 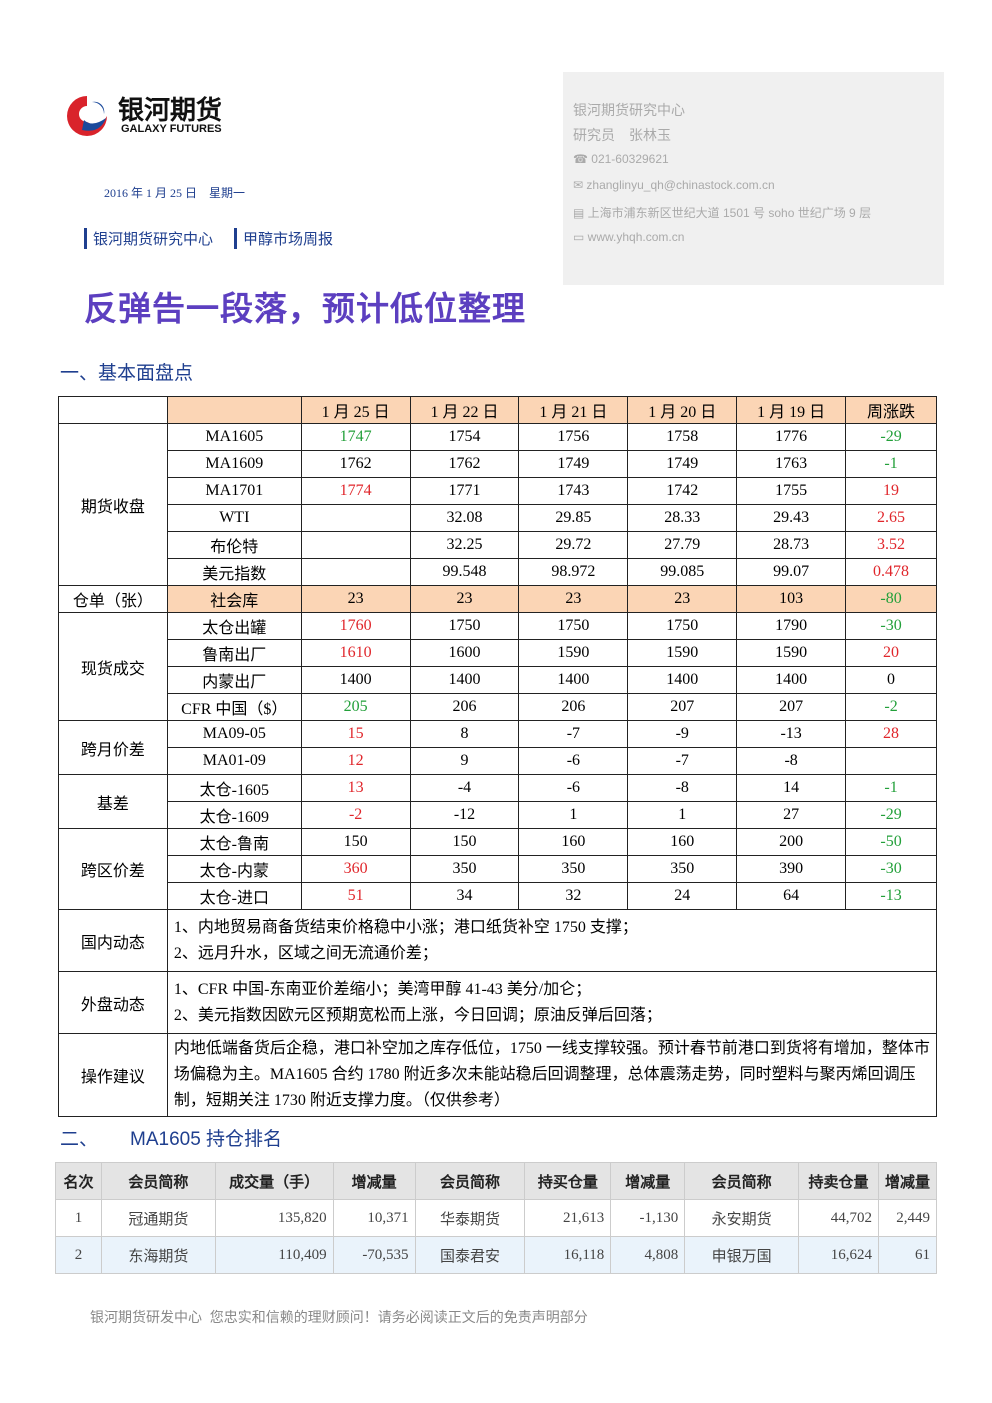 I want to click on value-cell: -7, so click(x=573, y=734).